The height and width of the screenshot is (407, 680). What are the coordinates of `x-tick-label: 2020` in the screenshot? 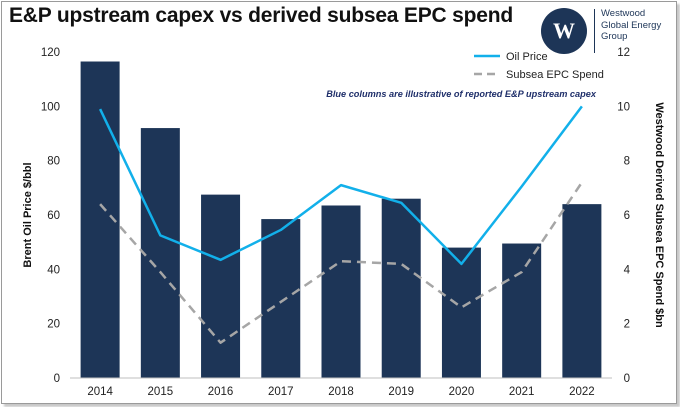 It's located at (462, 392).